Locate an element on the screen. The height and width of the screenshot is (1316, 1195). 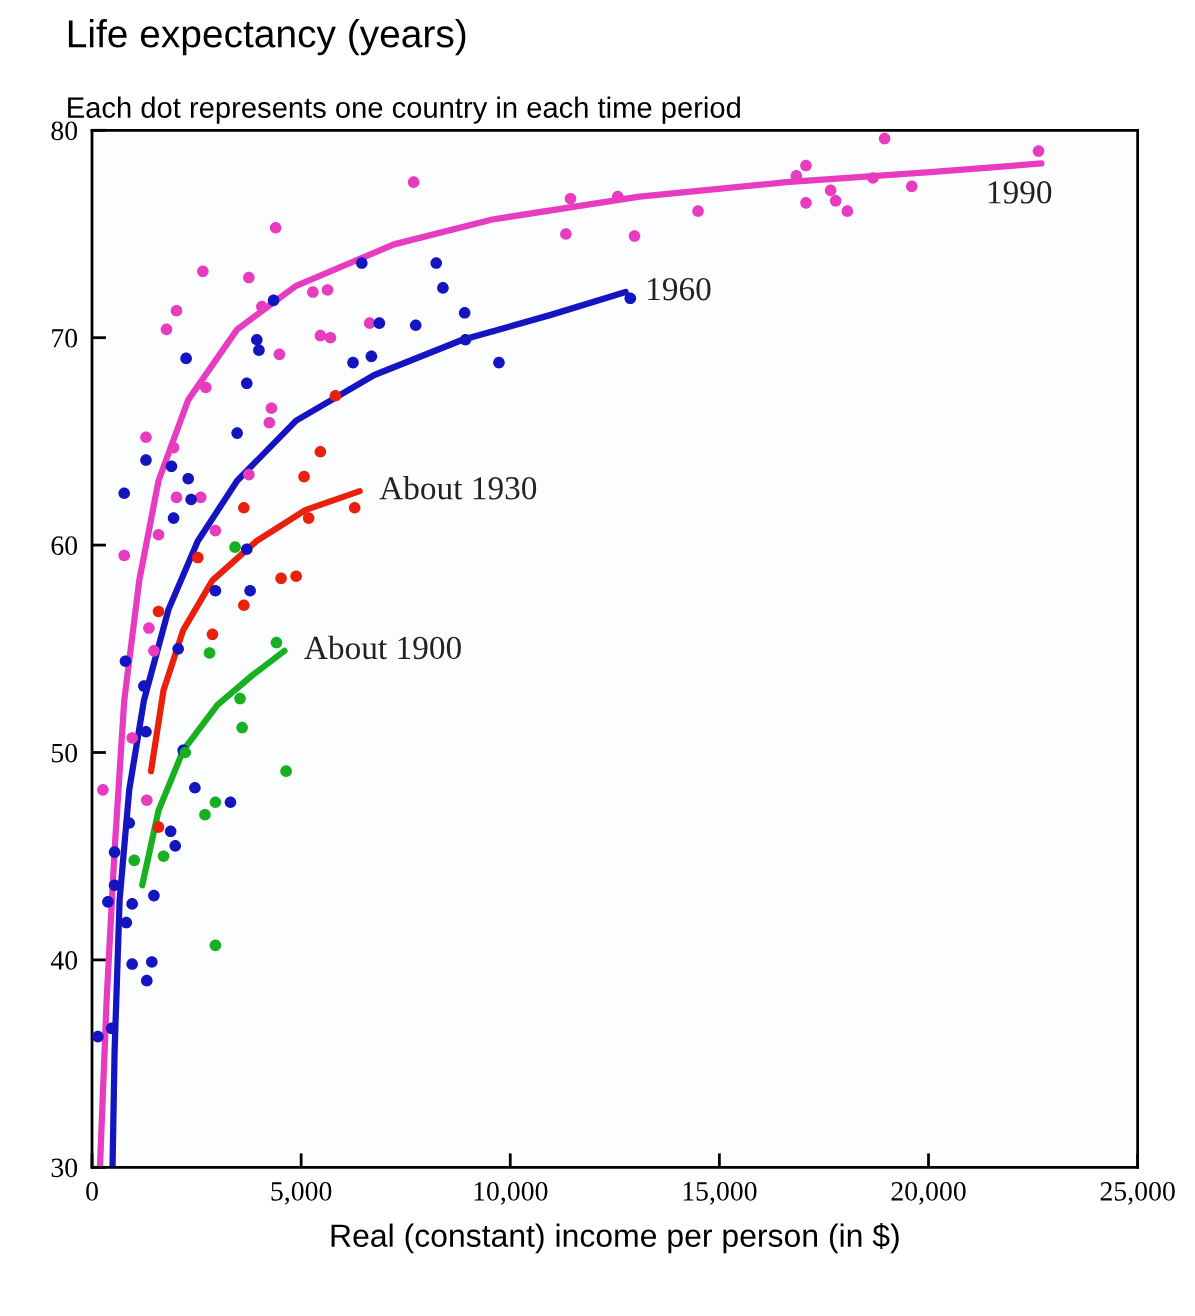
x-tick-label: 5,000 is located at coordinates (301, 1193).